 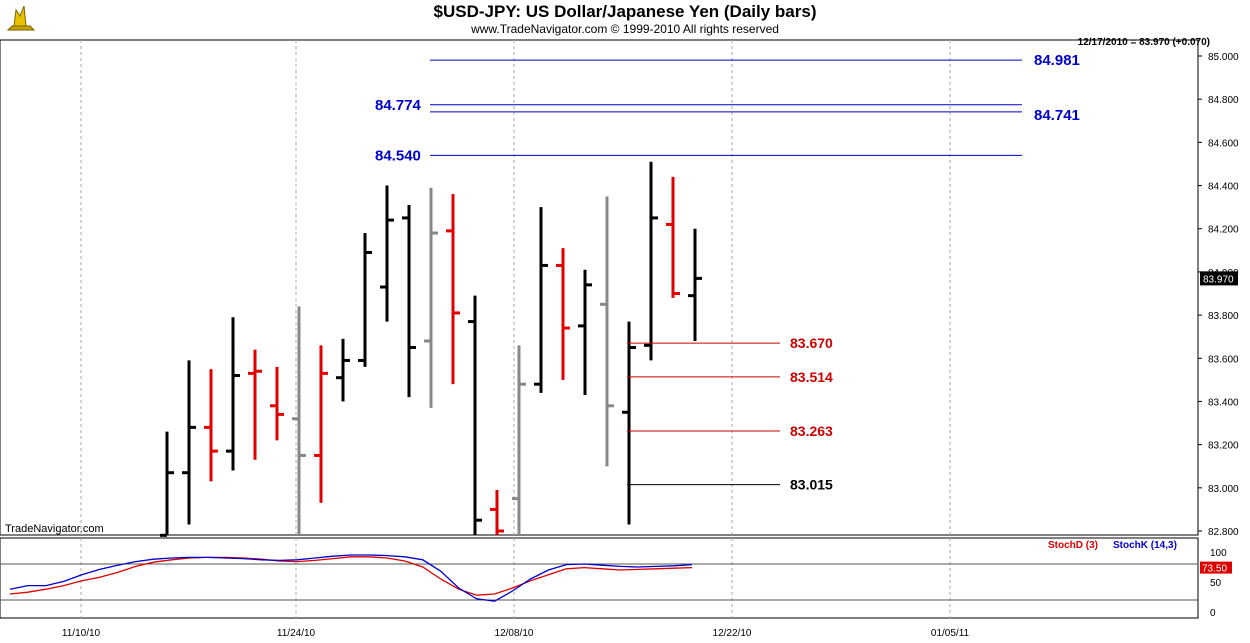 I want to click on level-label: 84.774, so click(x=398, y=105).